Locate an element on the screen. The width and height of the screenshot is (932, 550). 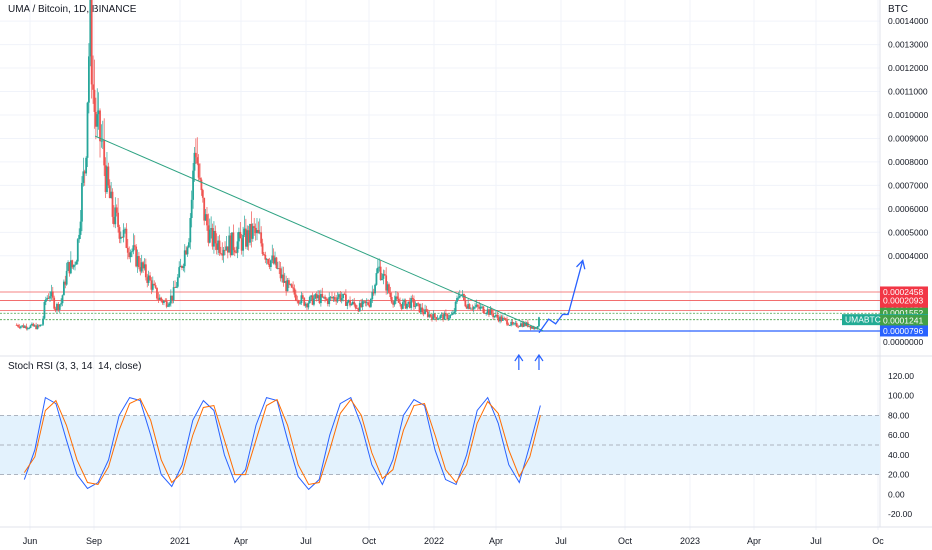
price-tick-label: 0.0009000 is located at coordinates (908, 138).